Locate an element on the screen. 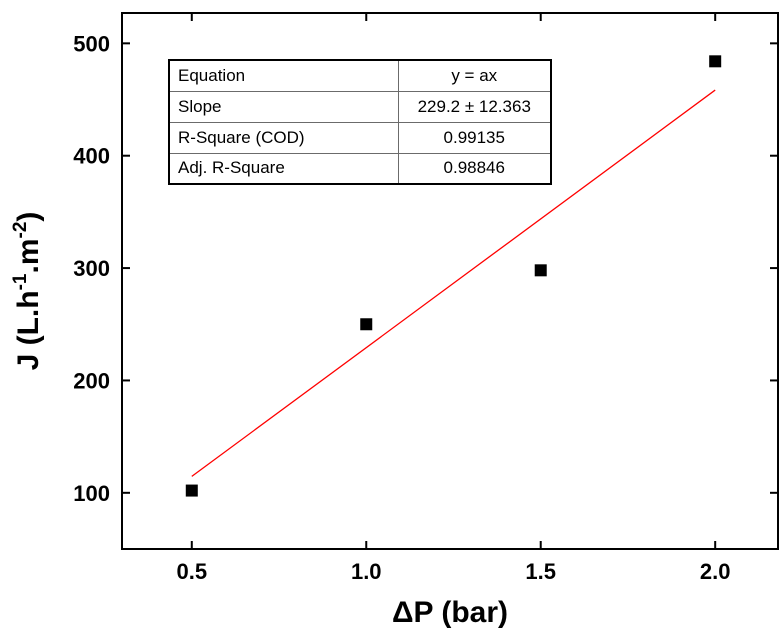 The height and width of the screenshot is (635, 779). y-tick-label: 200 is located at coordinates (91, 380).